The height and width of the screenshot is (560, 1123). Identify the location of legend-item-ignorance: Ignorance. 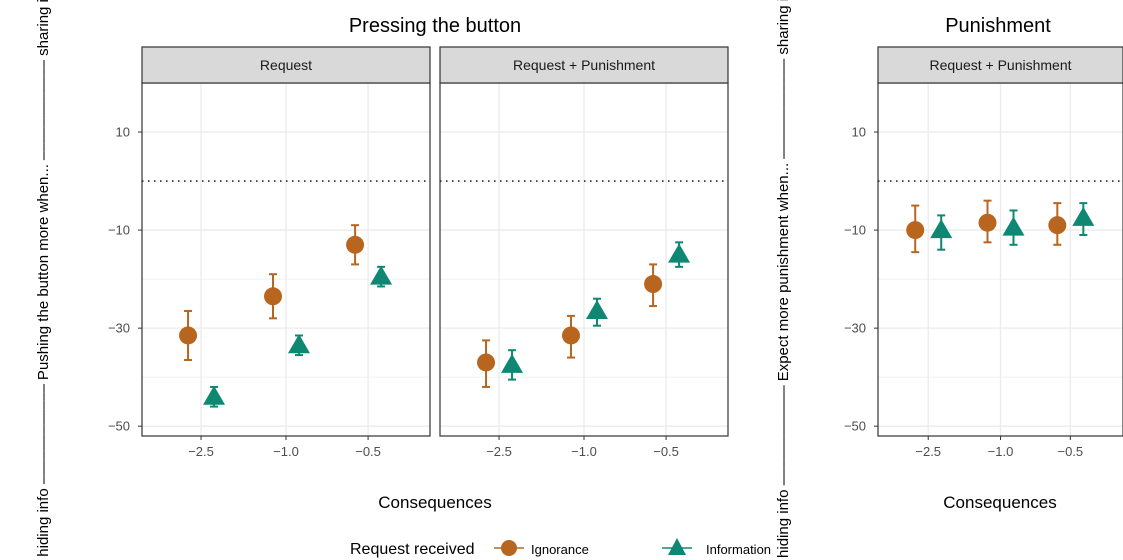
(541, 548).